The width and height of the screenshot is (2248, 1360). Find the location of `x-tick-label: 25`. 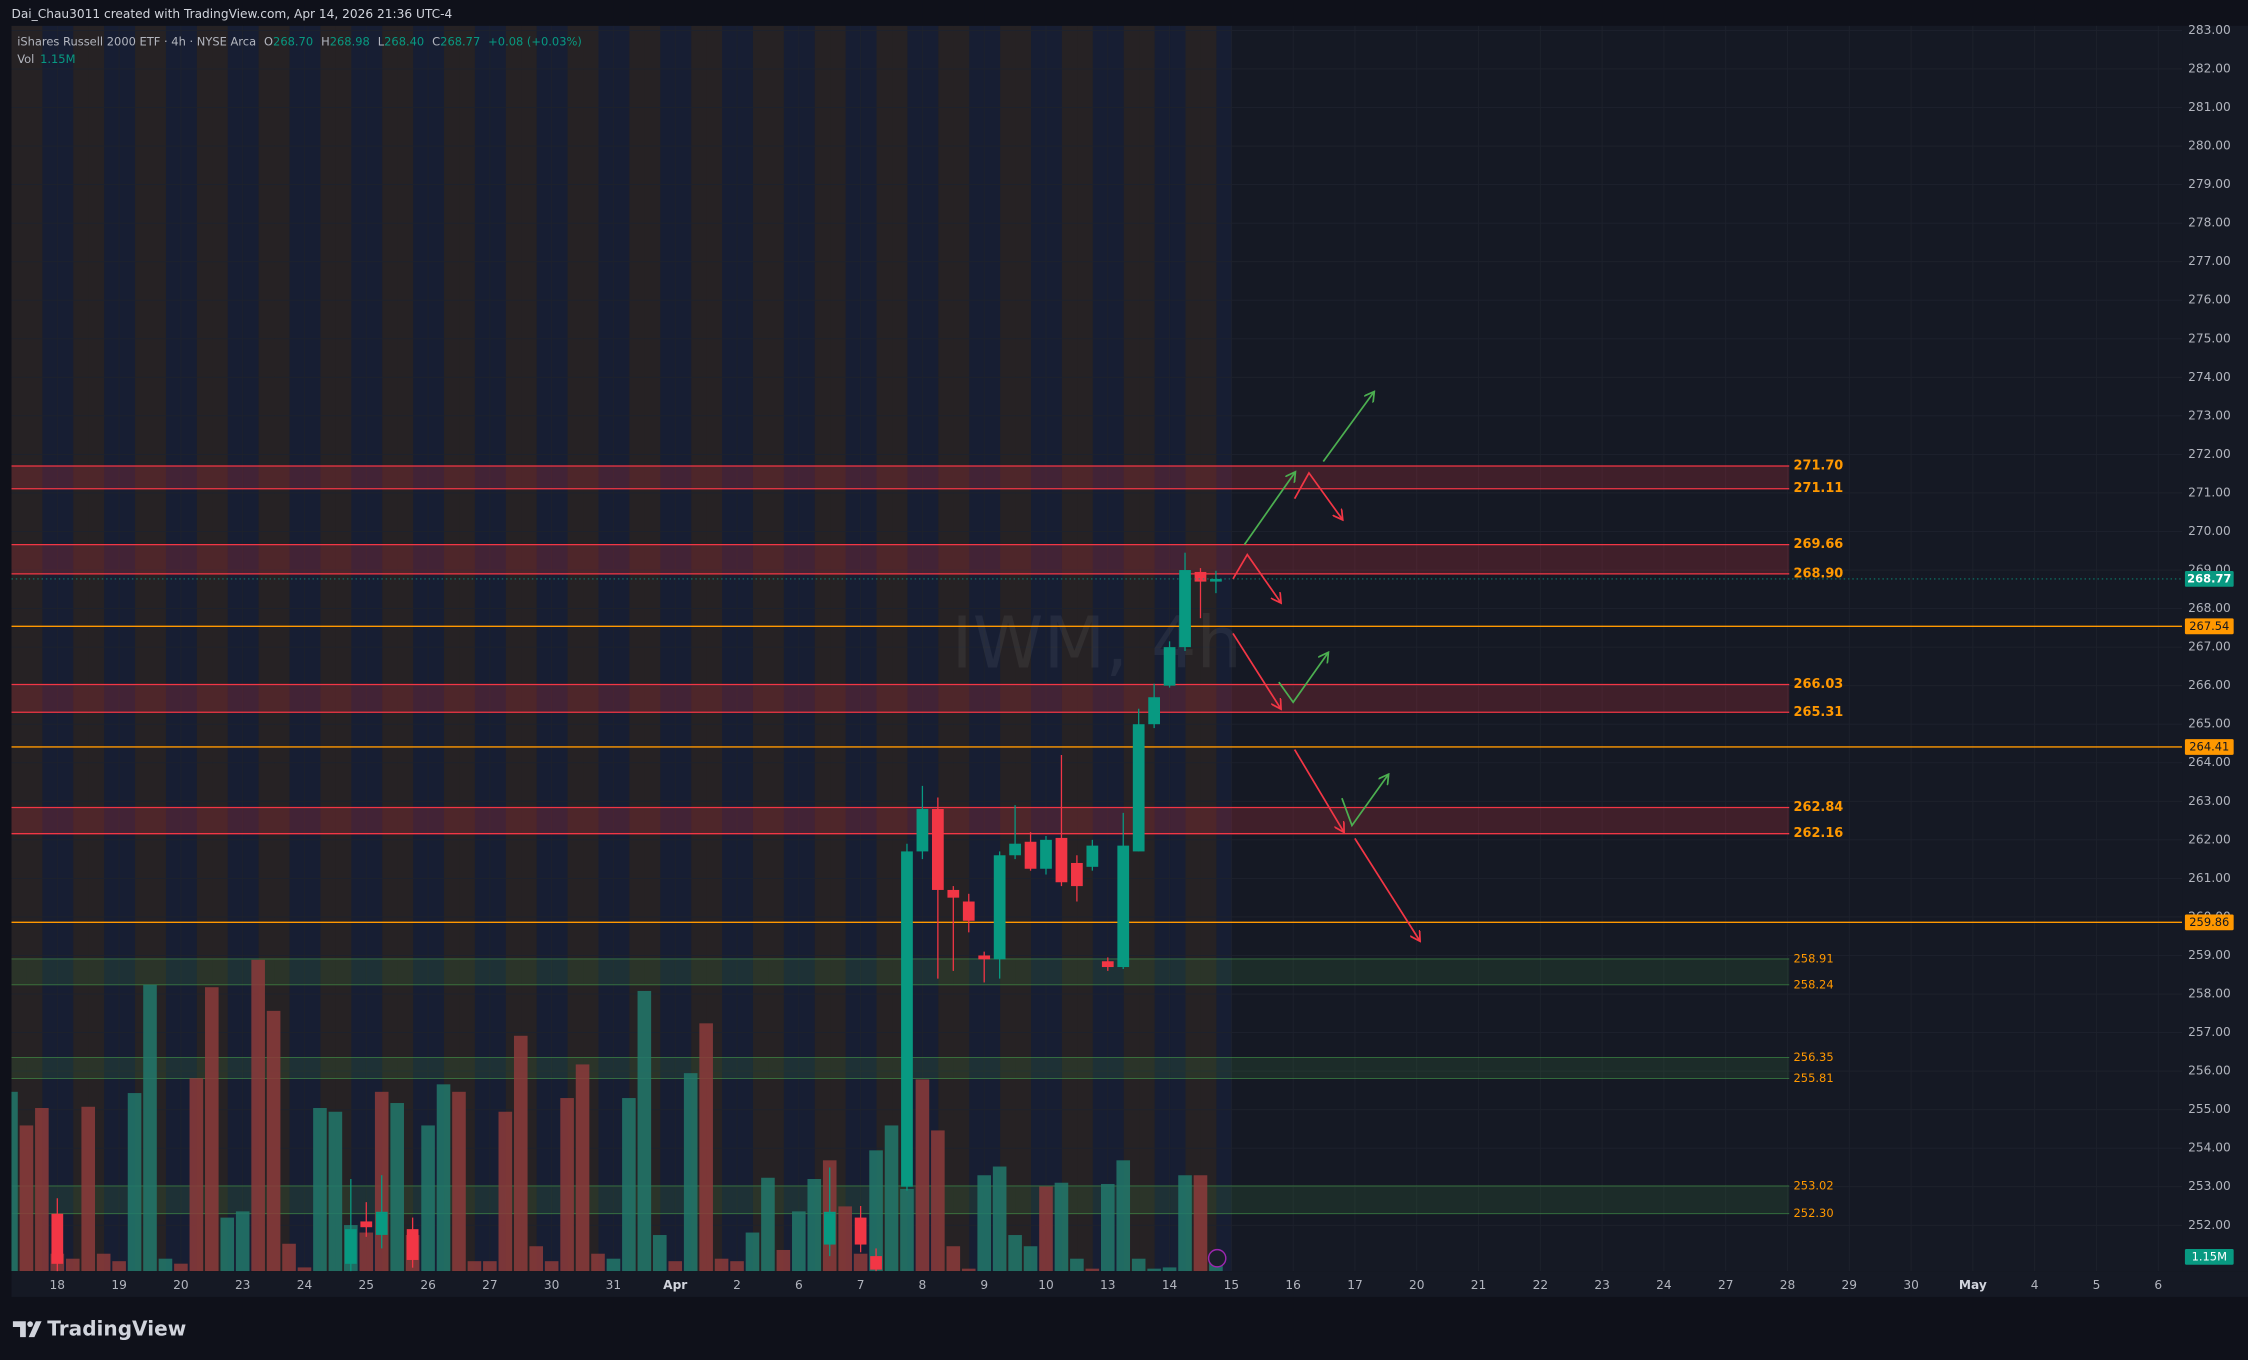

x-tick-label: 25 is located at coordinates (367, 1285).